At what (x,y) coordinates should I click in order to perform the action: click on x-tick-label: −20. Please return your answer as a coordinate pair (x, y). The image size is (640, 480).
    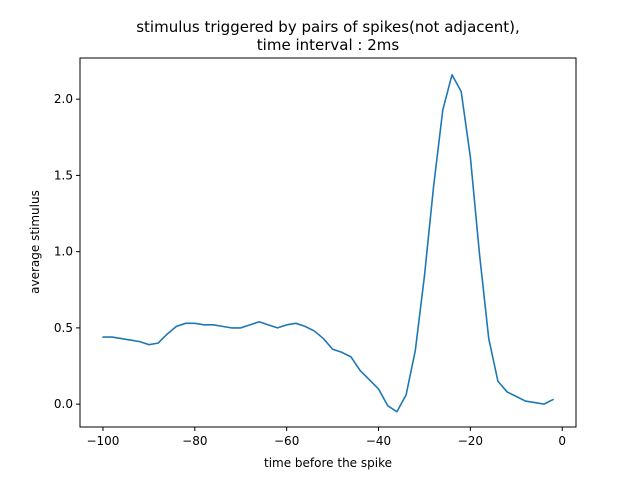
    Looking at the image, I should click on (470, 441).